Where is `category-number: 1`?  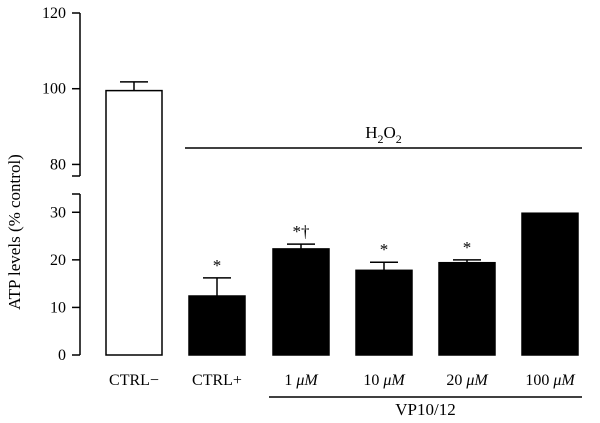 category-number: 1 is located at coordinates (290, 380).